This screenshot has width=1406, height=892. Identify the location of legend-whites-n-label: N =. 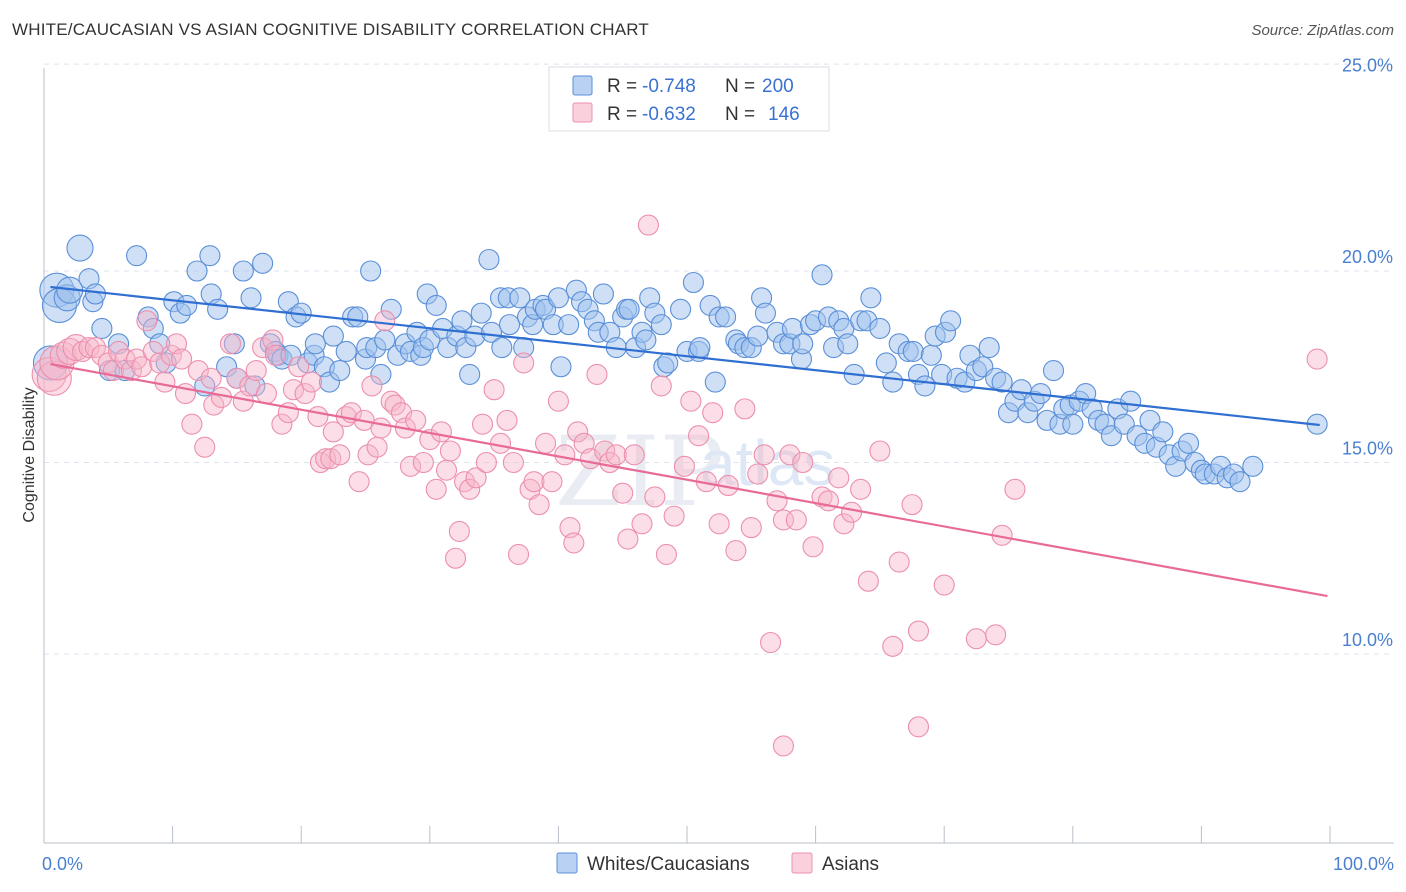
(740, 86).